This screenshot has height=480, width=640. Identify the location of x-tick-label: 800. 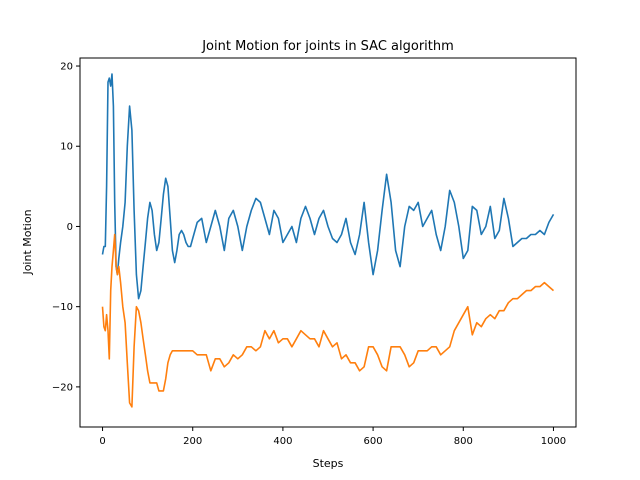
(463, 441).